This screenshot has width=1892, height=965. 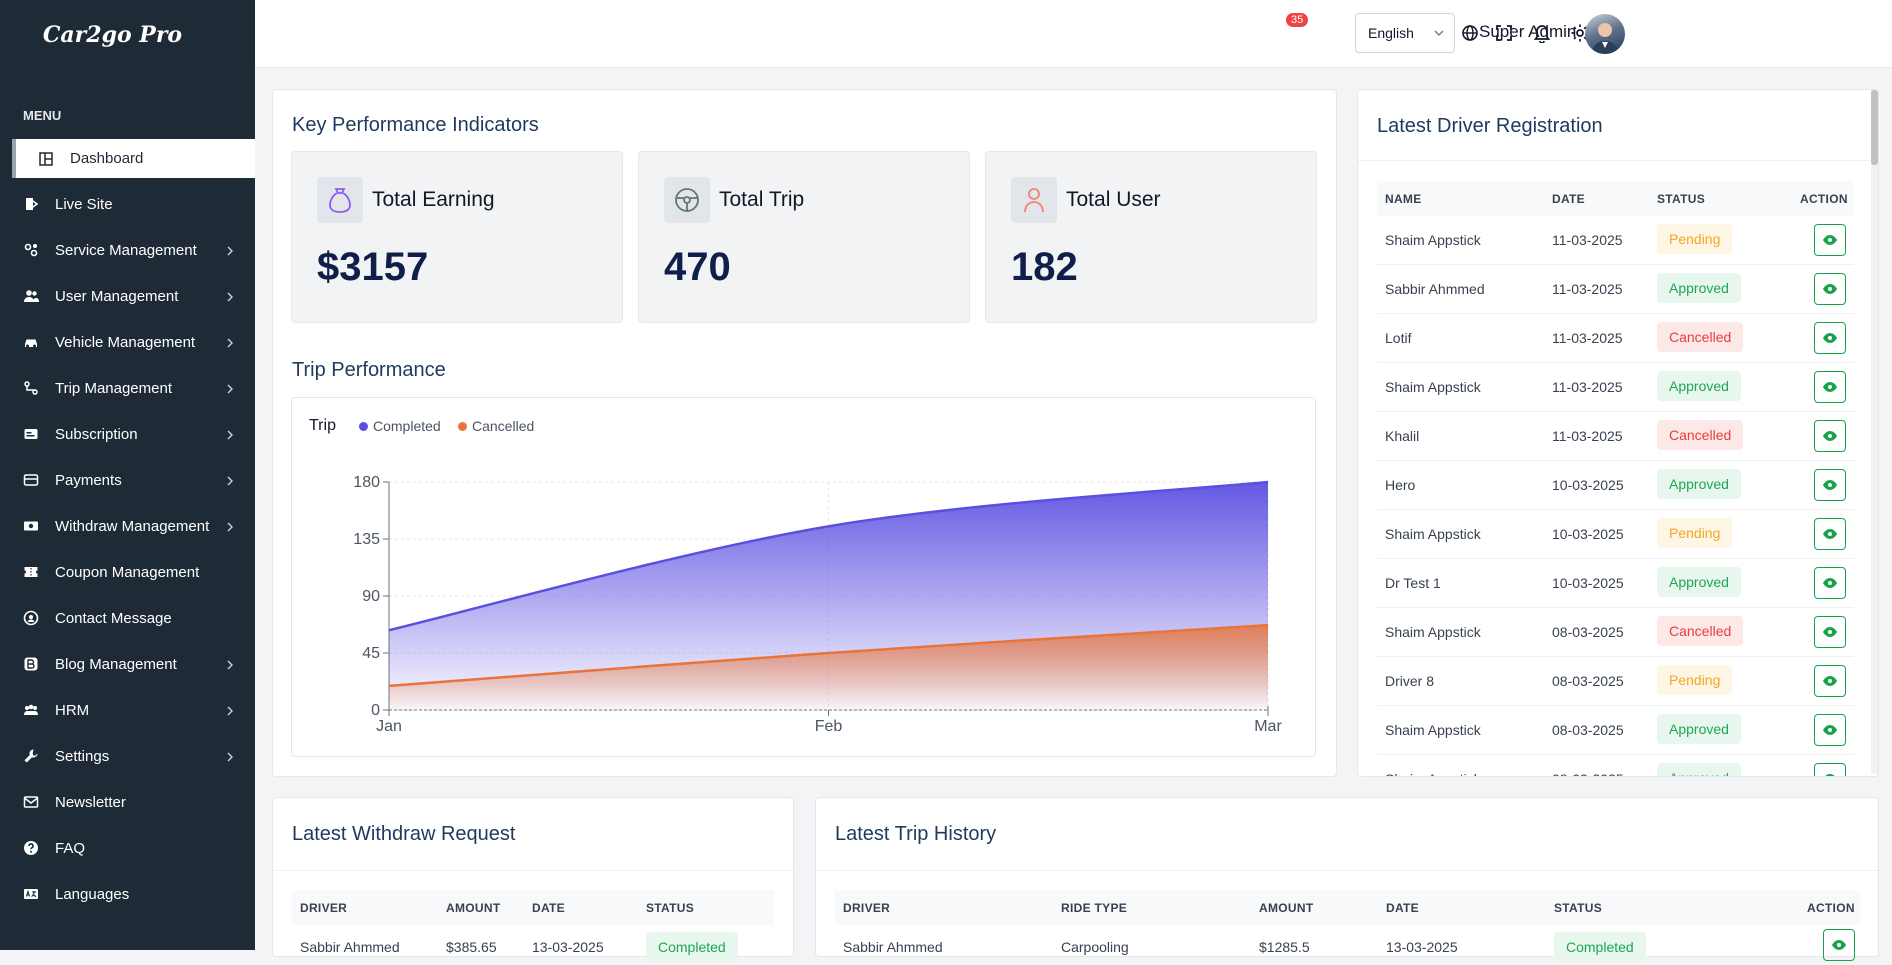 I want to click on sidebar-item-dashboard: Dashboard, so click(x=133, y=158).